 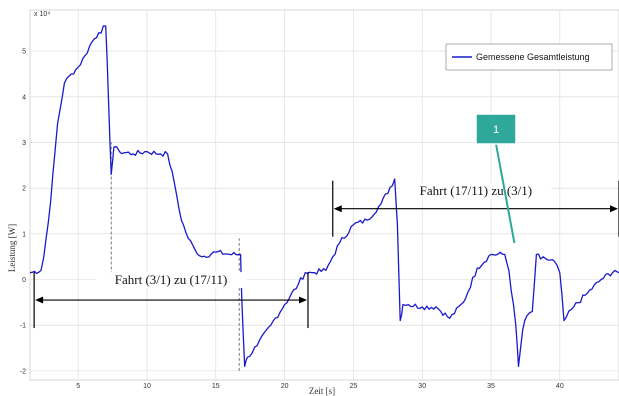 What do you see at coordinates (322, 391) in the screenshot?
I see `x-axis-label: Zeit [s]` at bounding box center [322, 391].